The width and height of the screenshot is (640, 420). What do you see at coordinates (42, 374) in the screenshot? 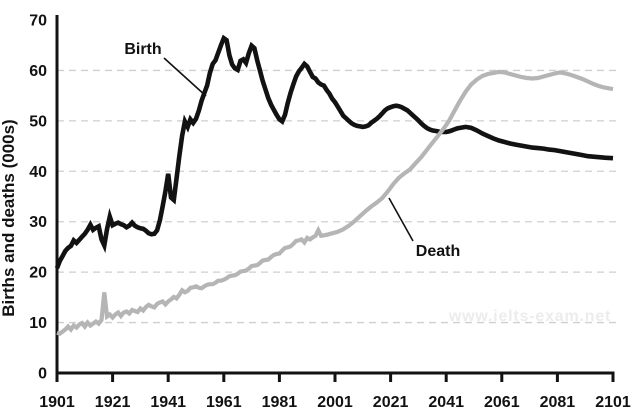
I see `y-tick-label: 0` at bounding box center [42, 374].